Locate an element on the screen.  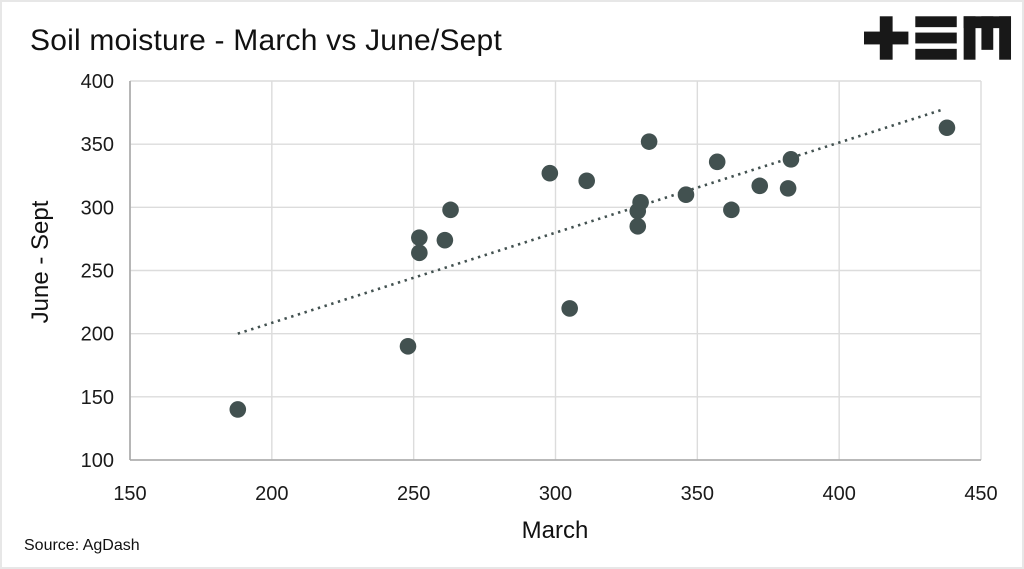
chart-title: Soil moisture - March vs June/Sept is located at coordinates (266, 40).